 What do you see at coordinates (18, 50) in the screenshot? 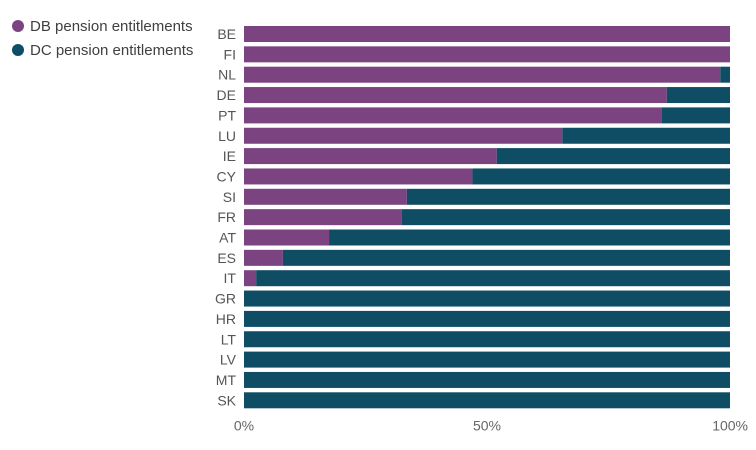
I see `legend-marker-dc` at bounding box center [18, 50].